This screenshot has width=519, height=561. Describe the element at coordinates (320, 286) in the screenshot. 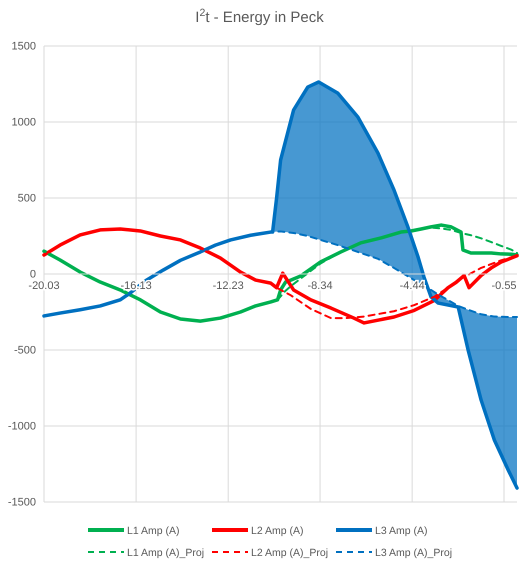

I see `x-tick-label: -8.34` at that location.